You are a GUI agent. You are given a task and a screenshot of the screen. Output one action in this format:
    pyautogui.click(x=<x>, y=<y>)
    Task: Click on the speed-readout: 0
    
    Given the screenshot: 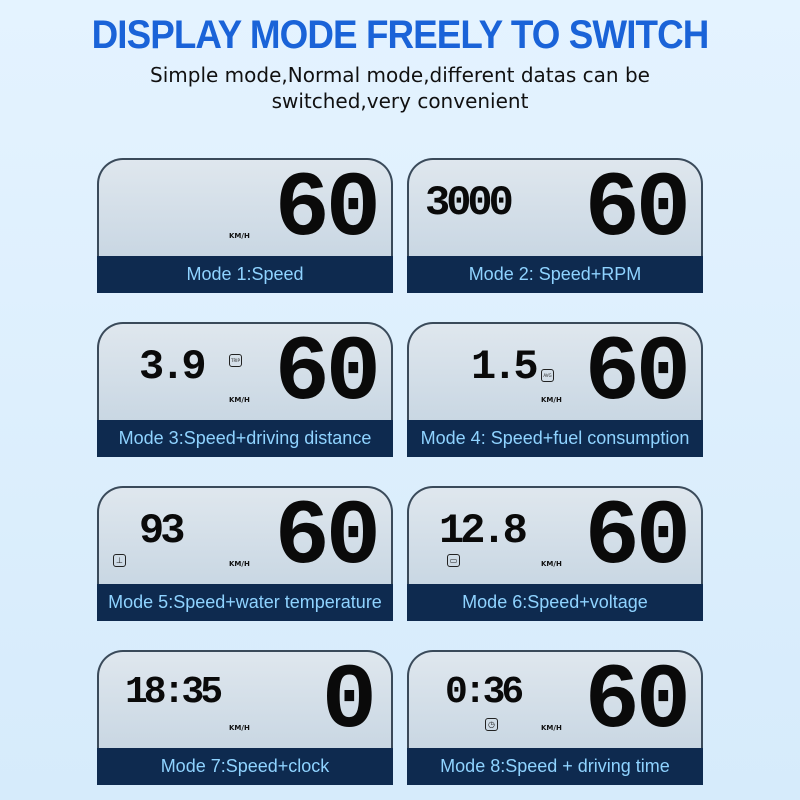 What is the action you would take?
    pyautogui.click(x=349, y=701)
    